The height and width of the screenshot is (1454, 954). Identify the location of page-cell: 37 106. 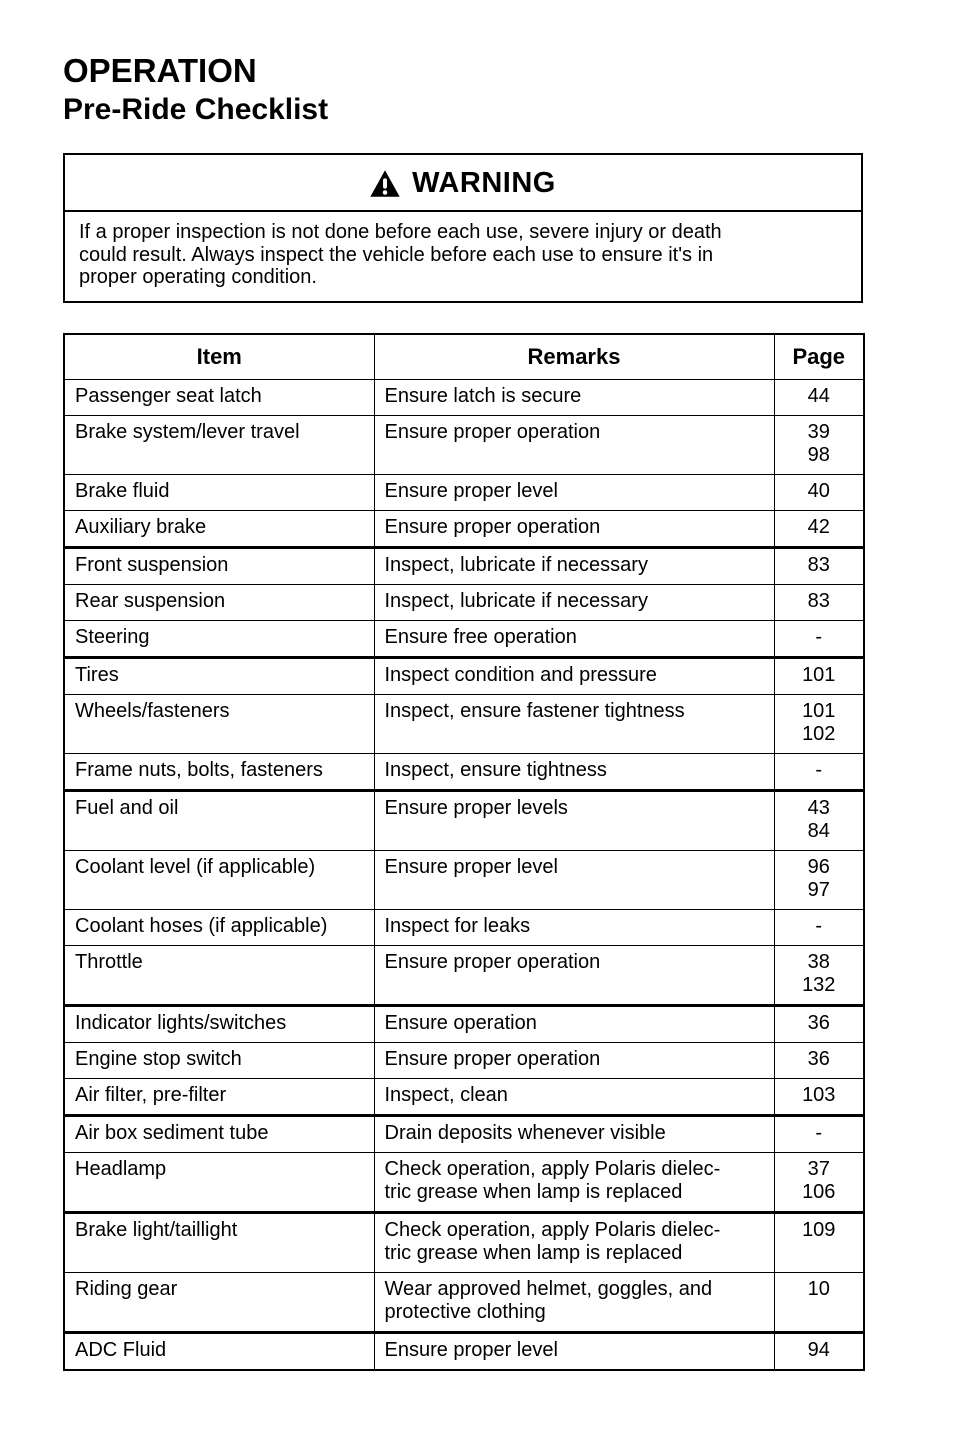
(819, 1182).